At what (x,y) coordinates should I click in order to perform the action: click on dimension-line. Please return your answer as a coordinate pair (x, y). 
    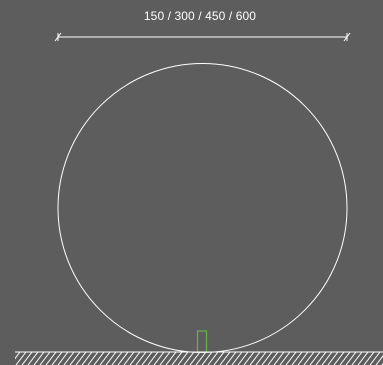
    Looking at the image, I should click on (202, 37).